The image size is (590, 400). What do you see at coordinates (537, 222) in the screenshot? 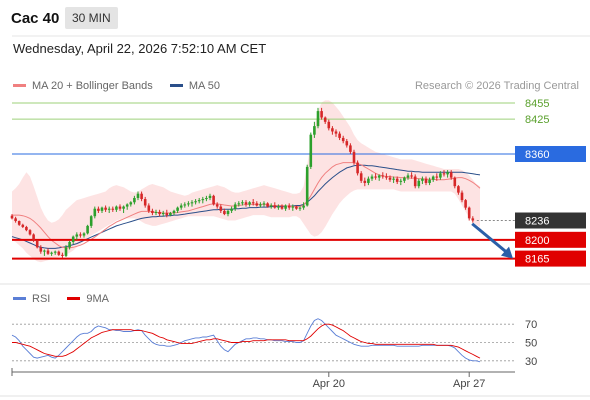
I see `level-label-current: 8236` at bounding box center [537, 222].